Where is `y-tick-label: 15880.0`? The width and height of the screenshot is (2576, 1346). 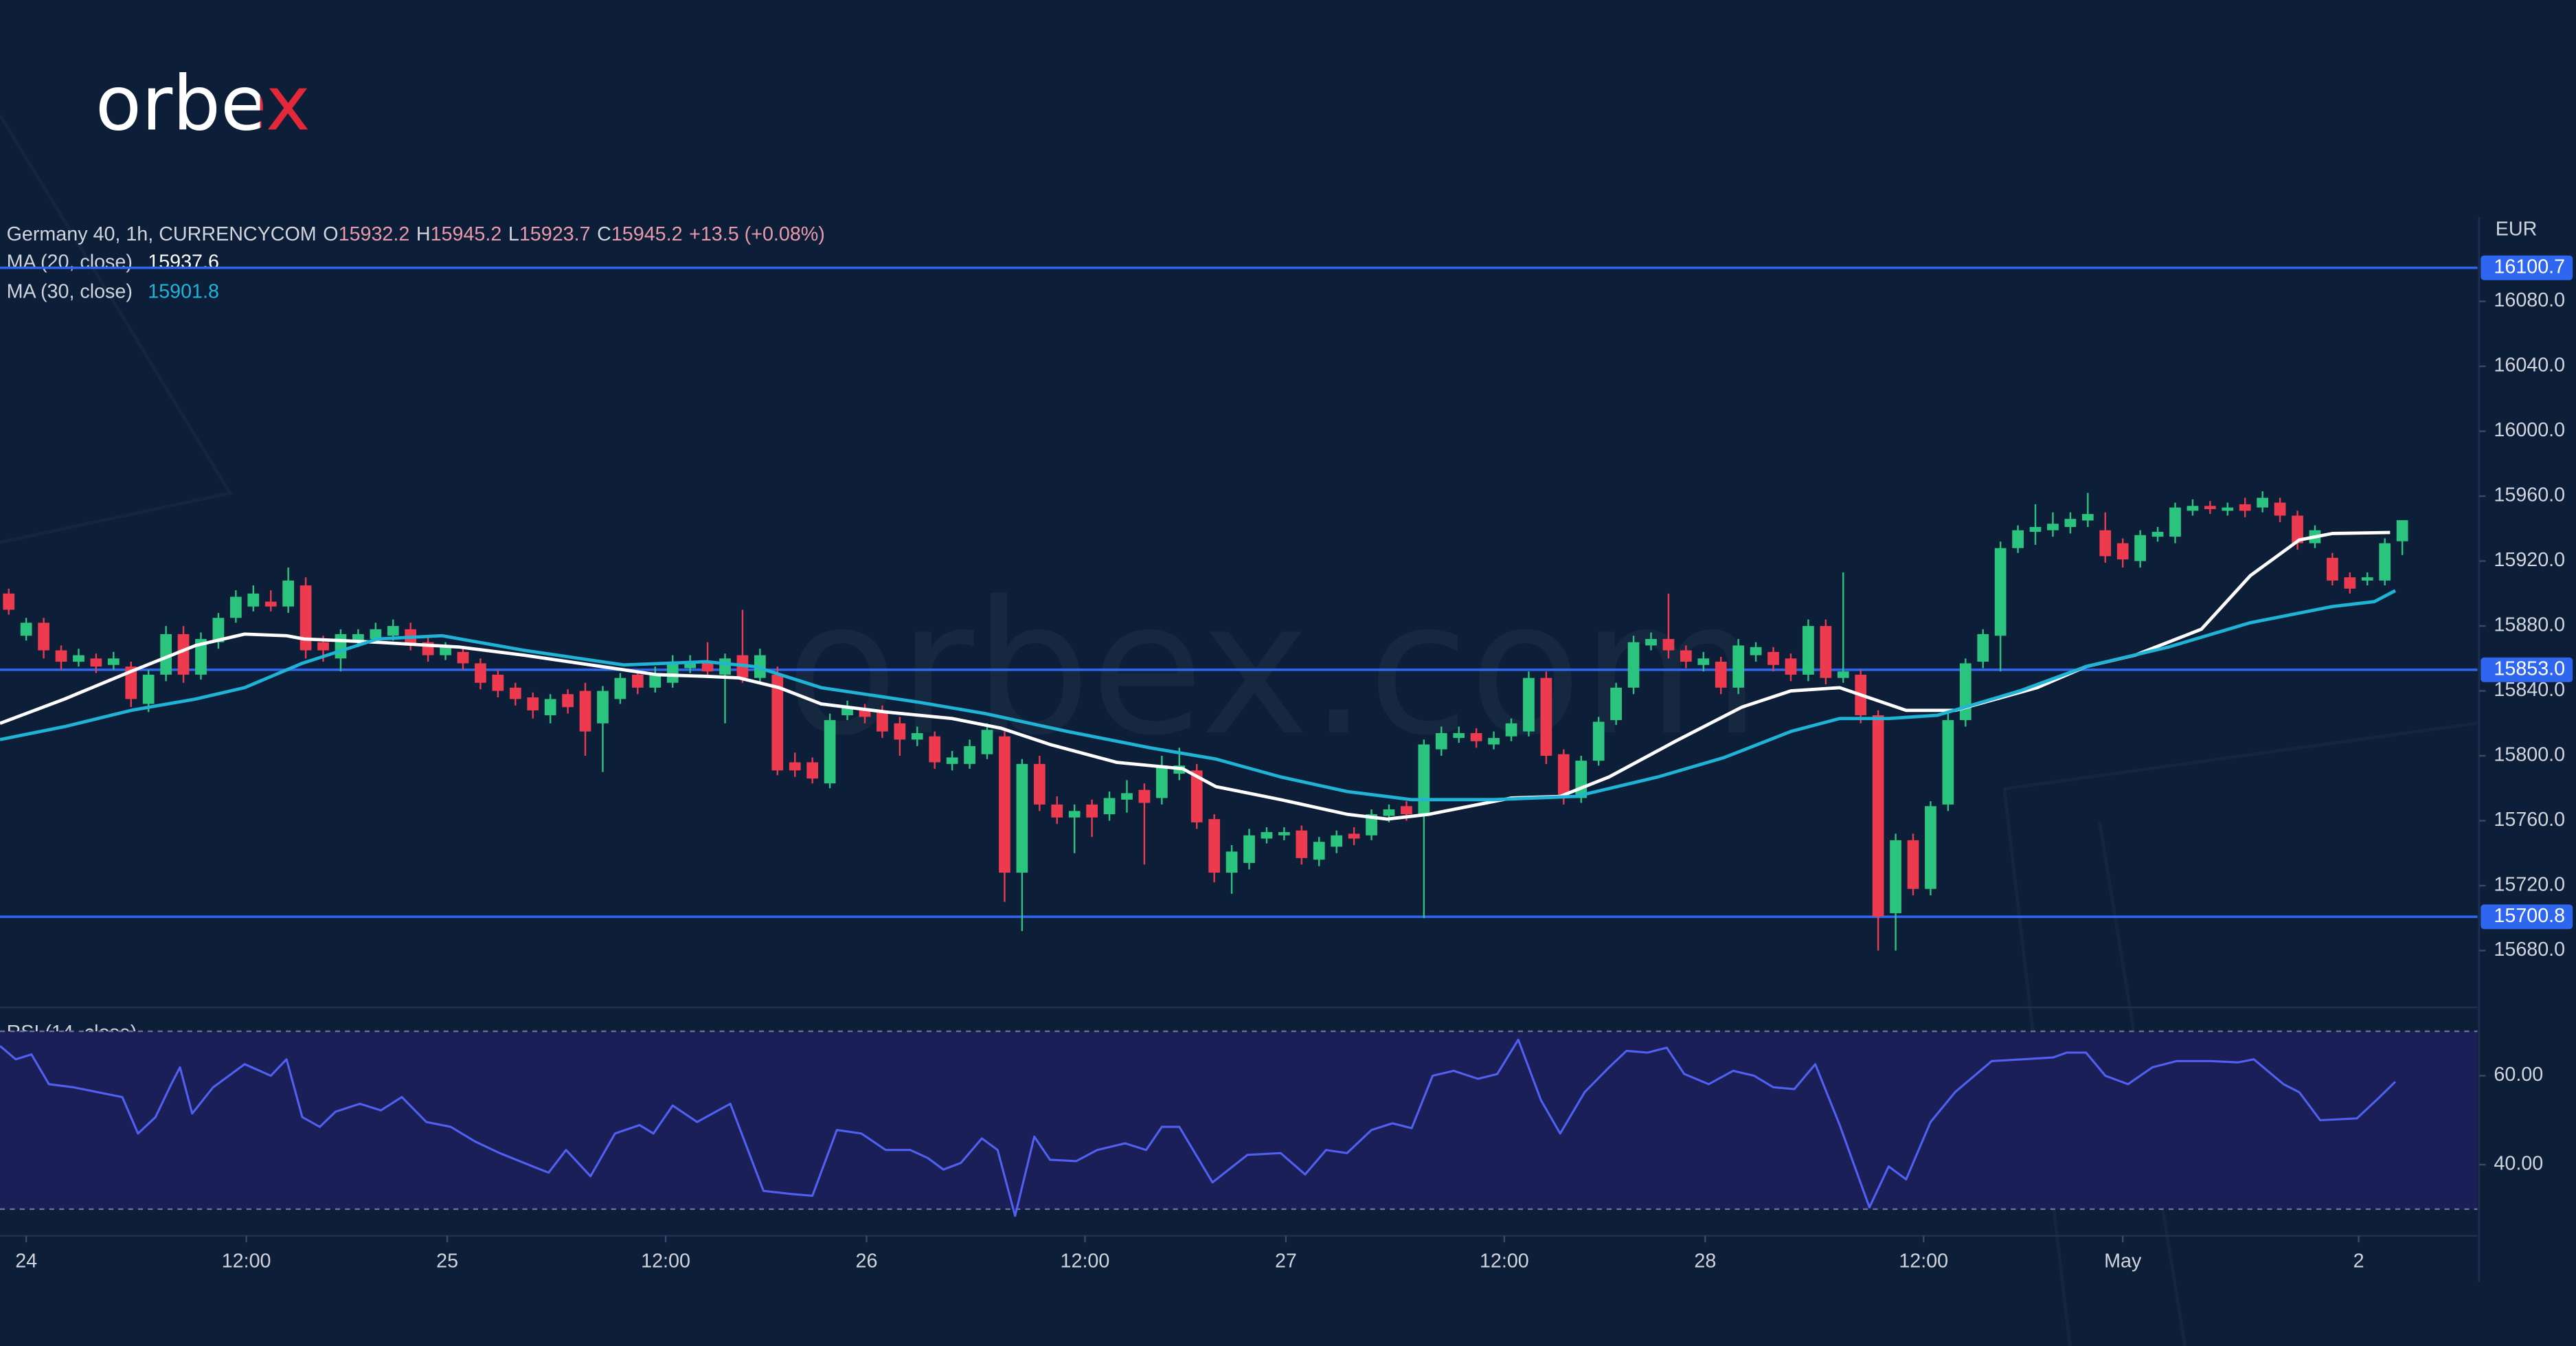 y-tick-label: 15880.0 is located at coordinates (2529, 625).